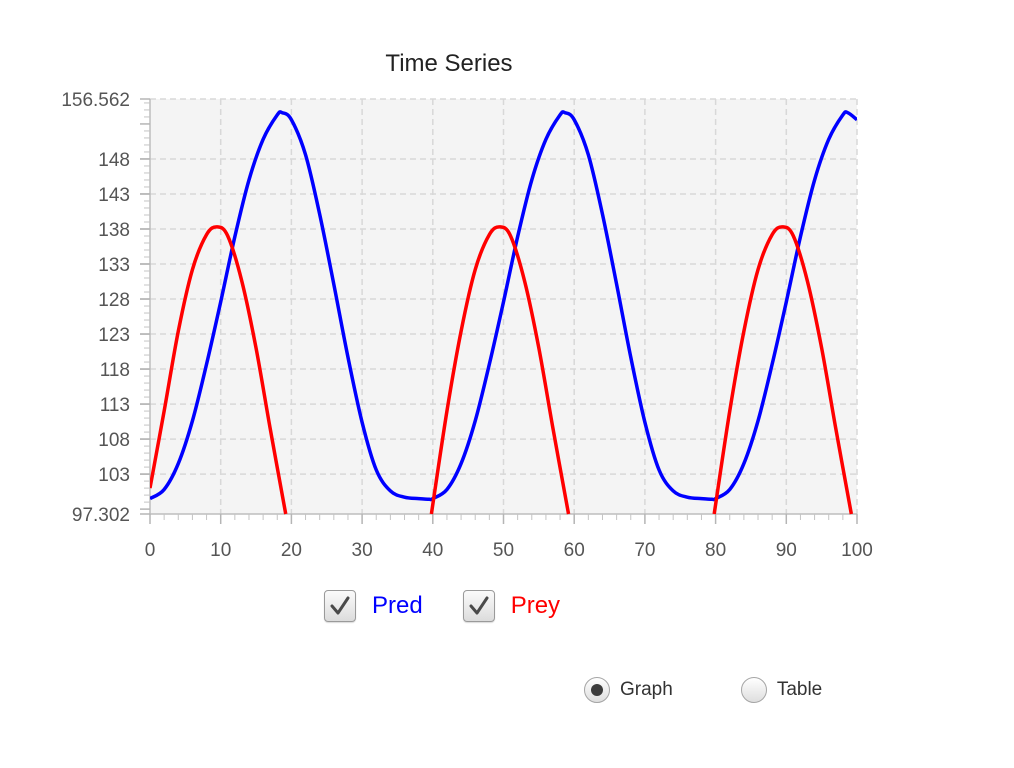  I want to click on prey-checkbox, so click(478, 606).